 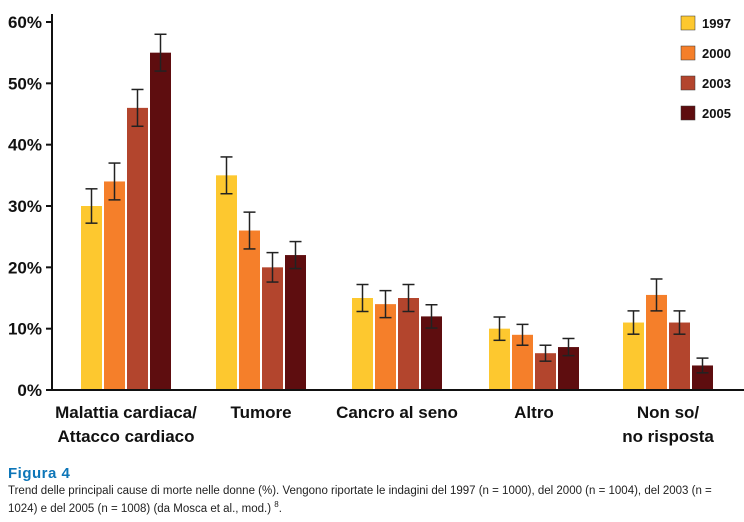 I want to click on figure-description-end: ., so click(x=280, y=508).